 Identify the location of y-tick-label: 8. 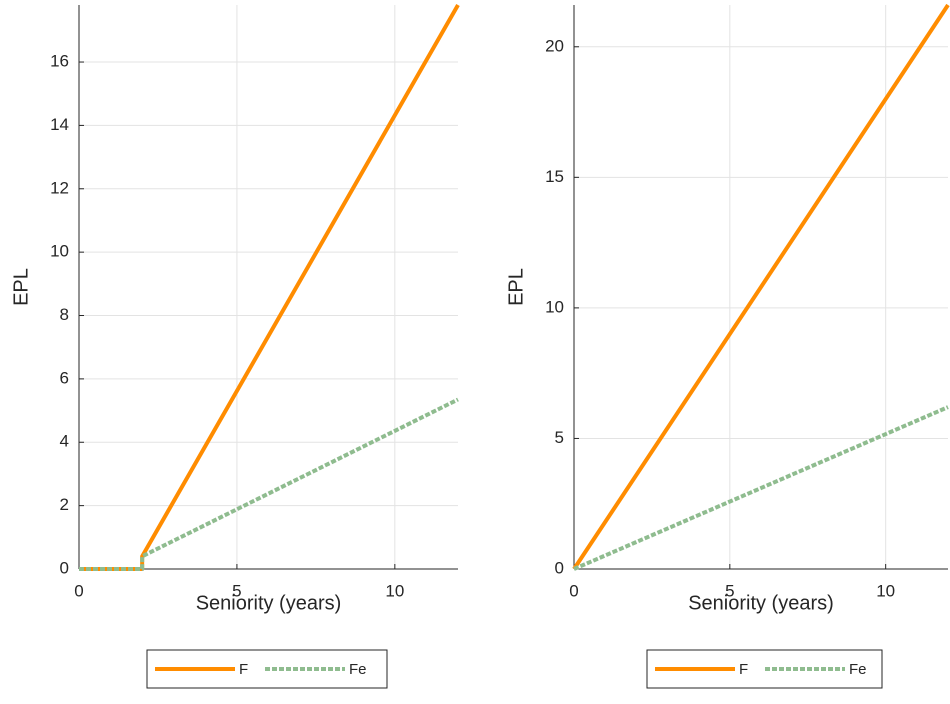
(64, 314).